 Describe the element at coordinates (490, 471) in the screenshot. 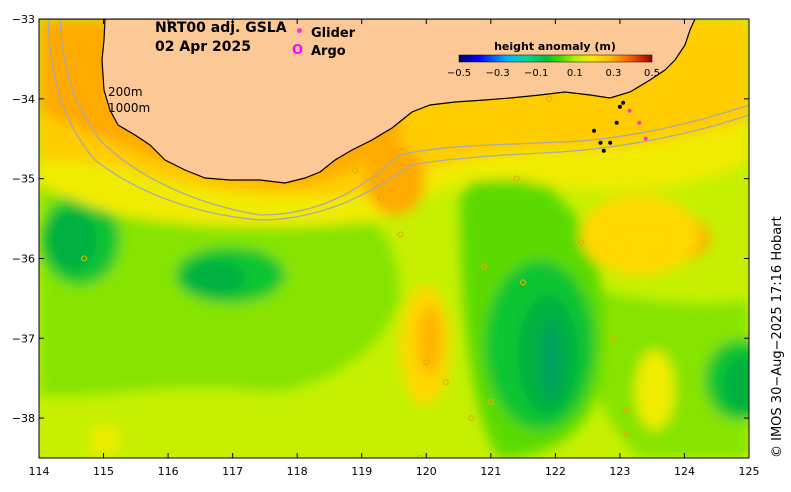

I see `x-tick-label: 121` at that location.